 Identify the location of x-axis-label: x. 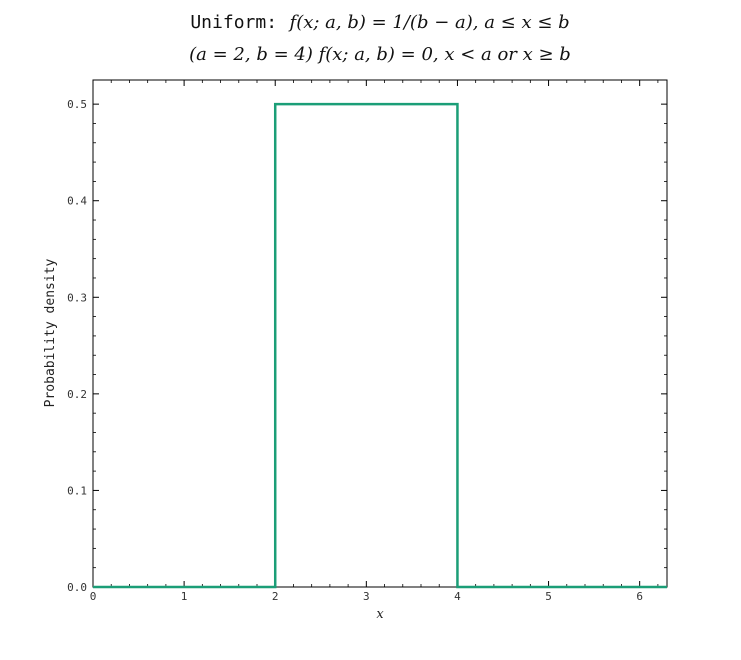
(380, 614).